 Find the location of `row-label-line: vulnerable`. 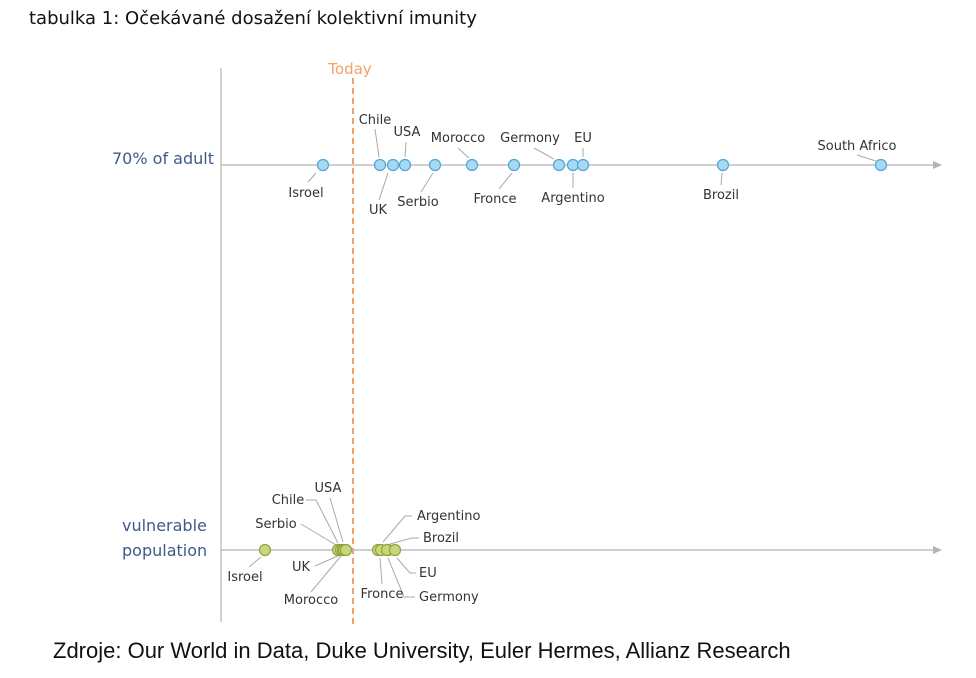

row-label-line: vulnerable is located at coordinates (164, 525).